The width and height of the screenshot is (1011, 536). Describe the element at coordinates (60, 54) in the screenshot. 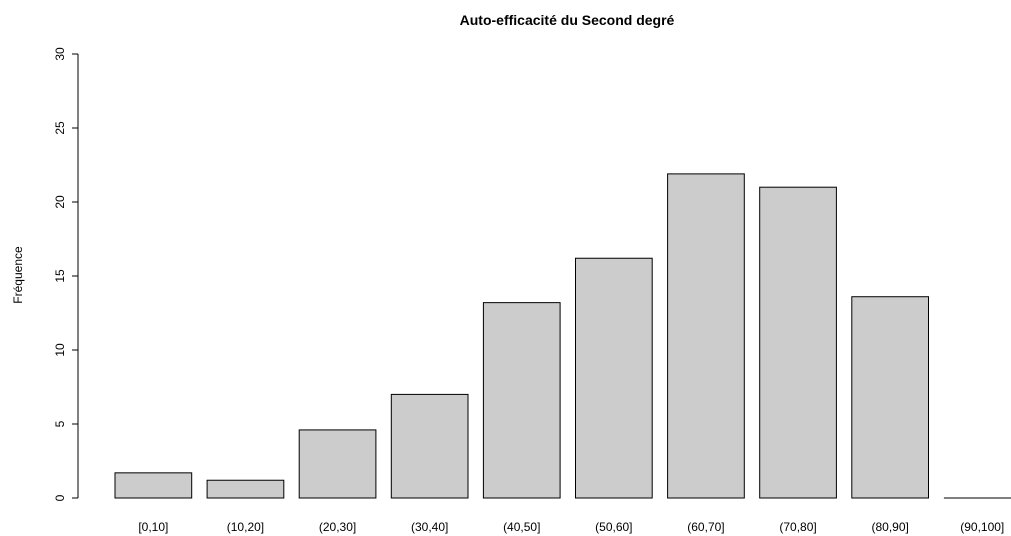

I see `y-tick-label: 30` at that location.